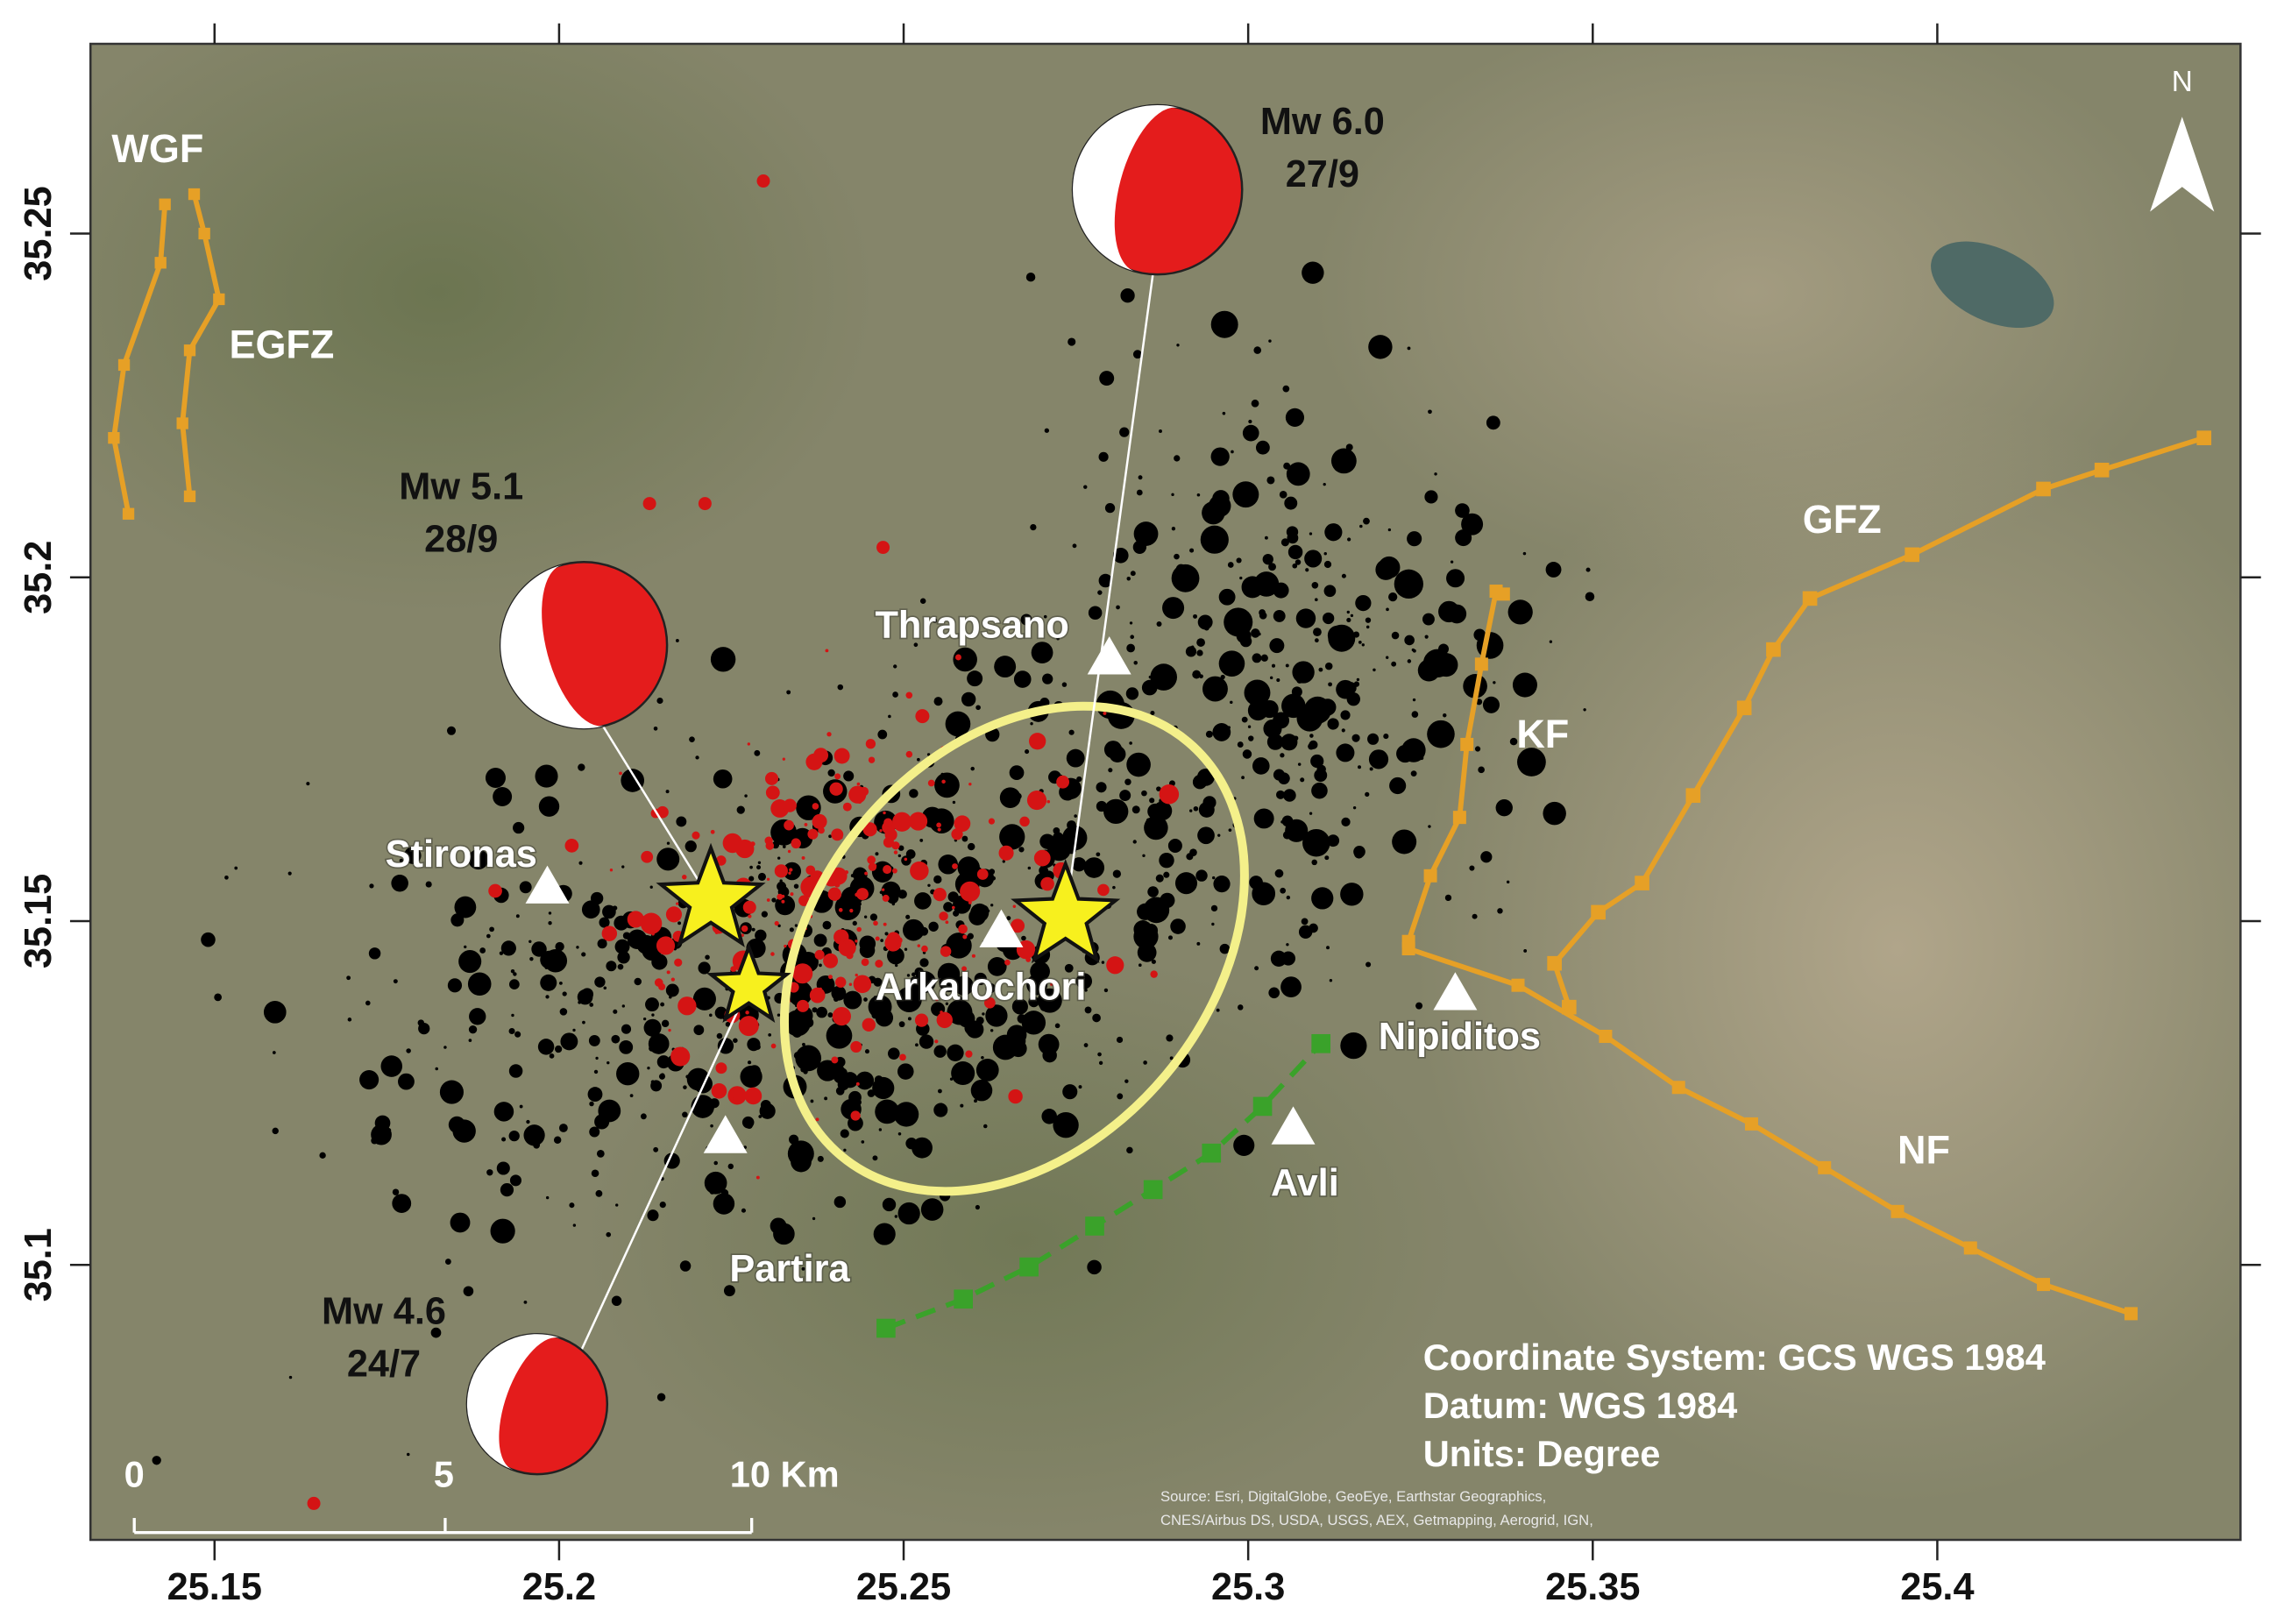  Describe the element at coordinates (1455, 991) in the screenshot. I see `village-marker` at that location.